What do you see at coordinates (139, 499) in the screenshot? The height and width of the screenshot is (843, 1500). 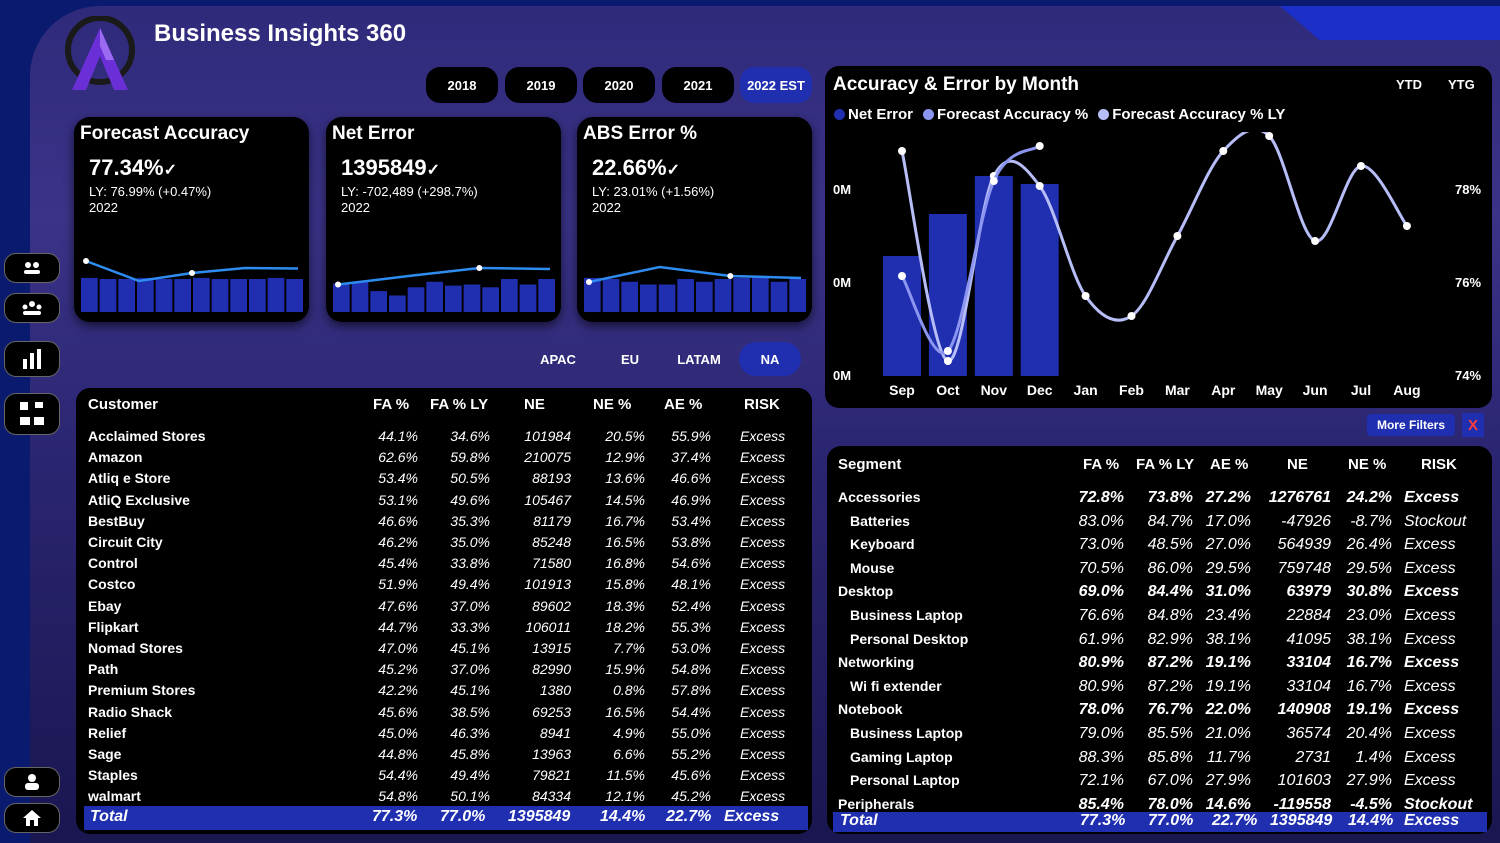 I see `customer-name: AtliQ Exclusive` at bounding box center [139, 499].